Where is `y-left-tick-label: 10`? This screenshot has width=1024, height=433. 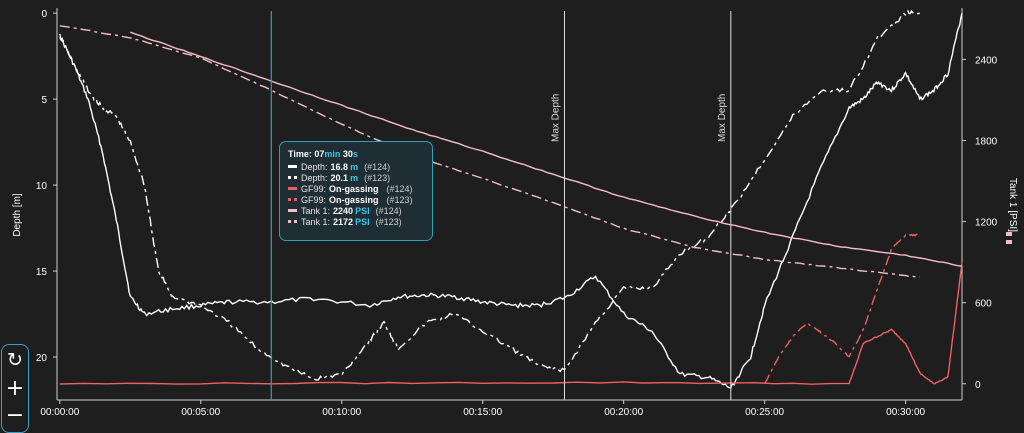
y-left-tick-label: 10 is located at coordinates (42, 186).